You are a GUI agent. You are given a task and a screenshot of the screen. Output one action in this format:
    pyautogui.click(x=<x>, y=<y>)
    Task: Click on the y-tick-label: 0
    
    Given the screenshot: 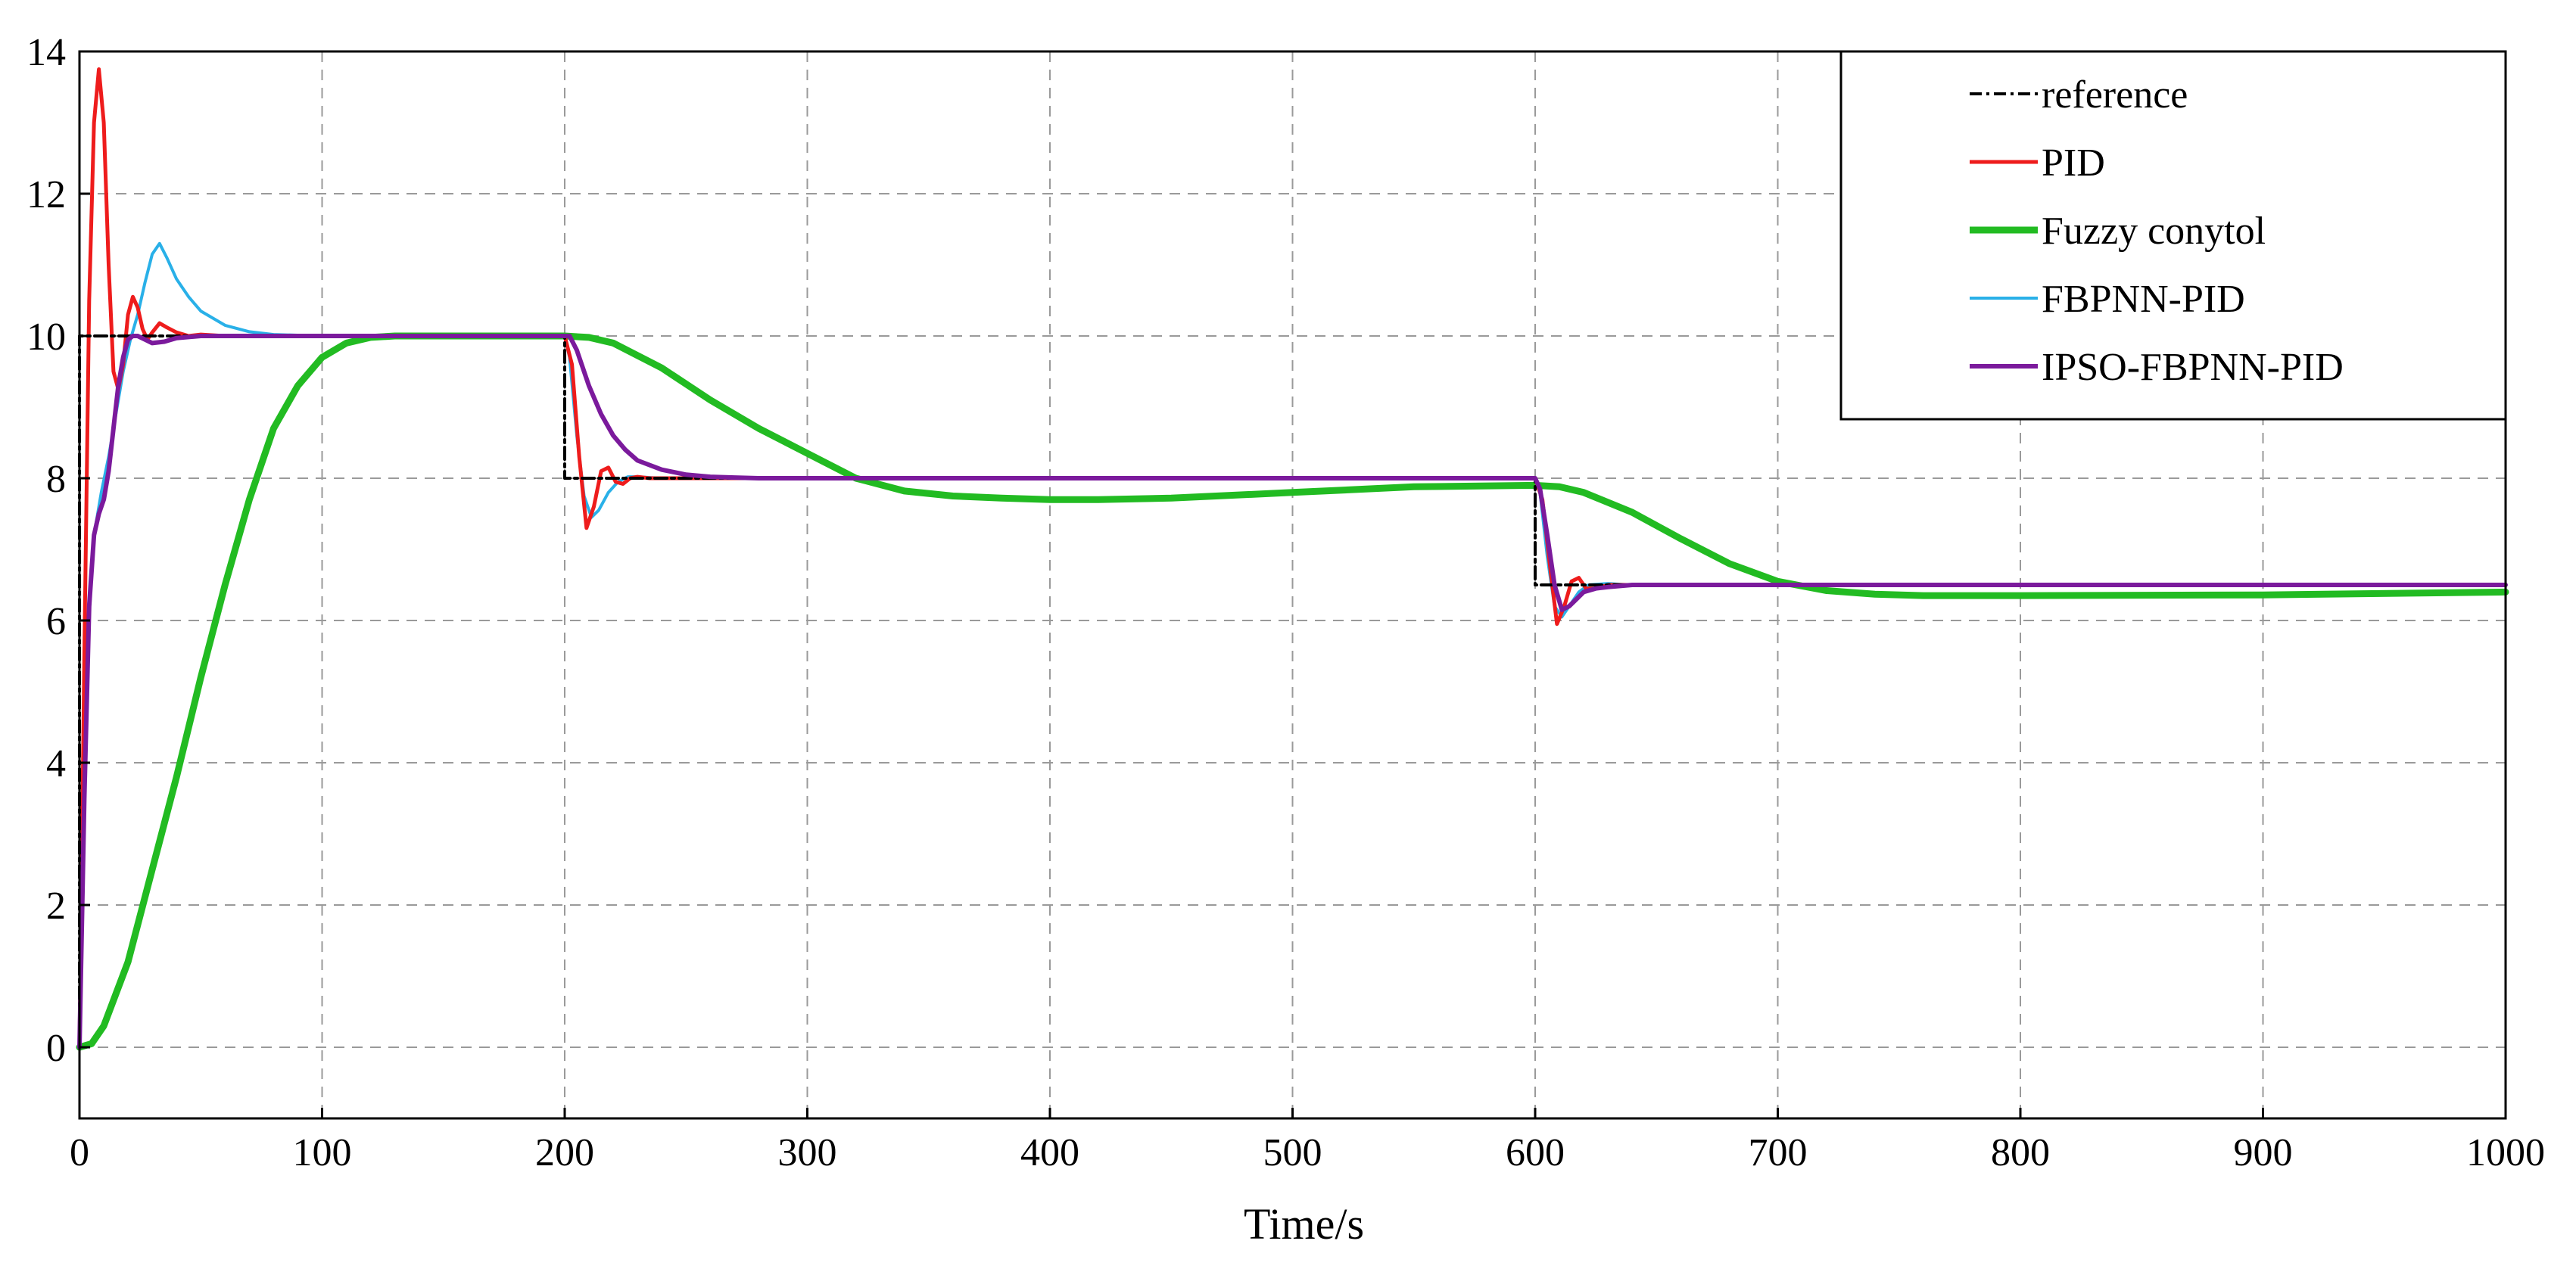 What is the action you would take?
    pyautogui.click(x=56, y=1048)
    